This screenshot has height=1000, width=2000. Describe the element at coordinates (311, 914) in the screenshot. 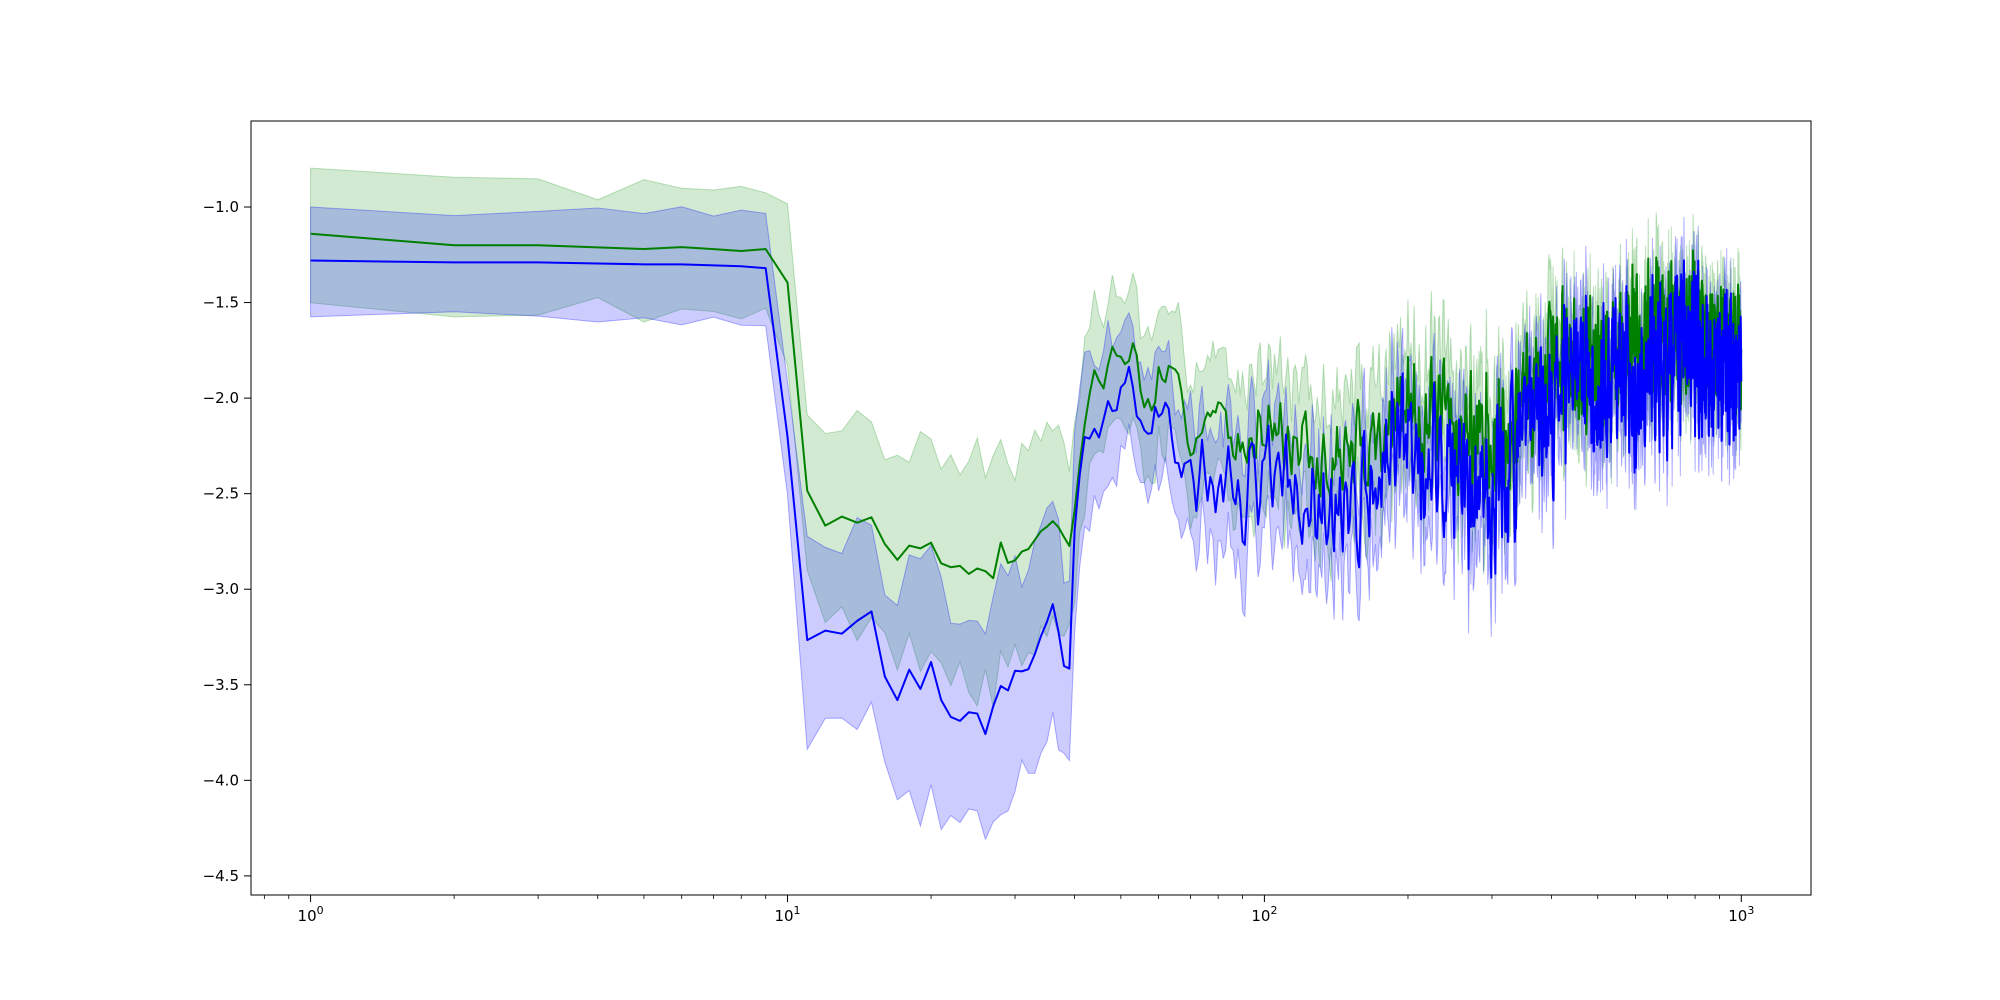

I see `x-tick-label: 10⁰` at that location.